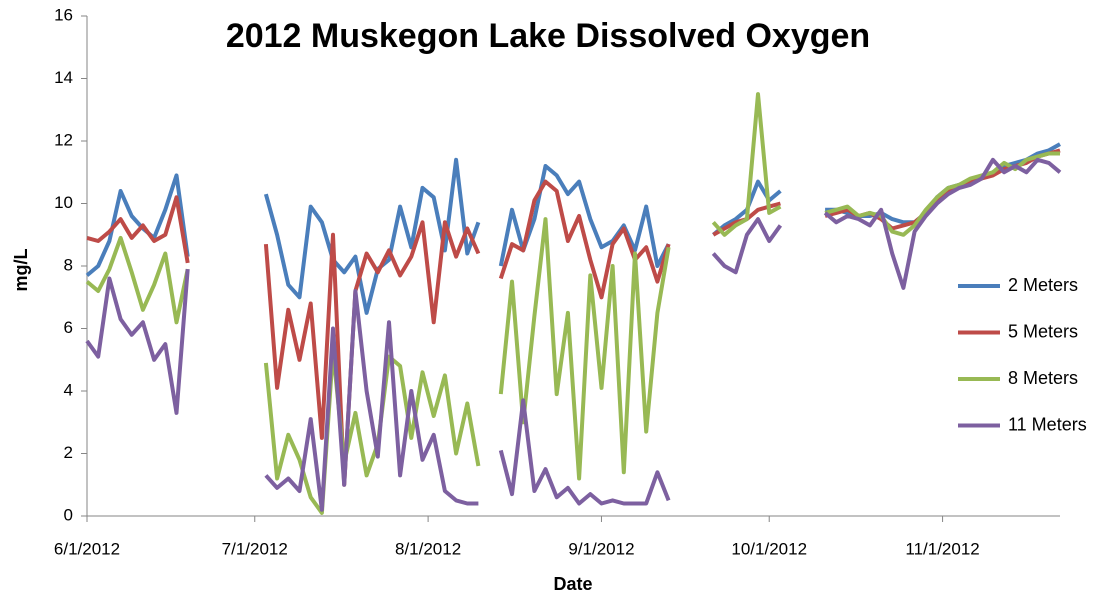  What do you see at coordinates (1047, 424) in the screenshot?
I see `legend-label: 11 Meters` at bounding box center [1047, 424].